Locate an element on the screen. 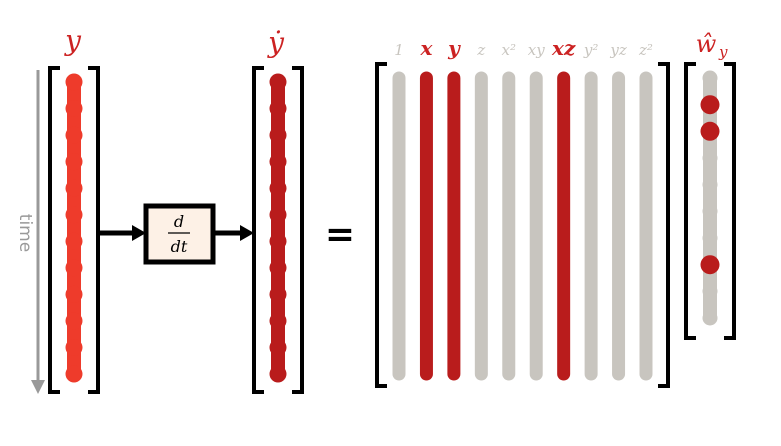 This screenshot has width=781, height=446. library-term-label: z² is located at coordinates (645, 50).